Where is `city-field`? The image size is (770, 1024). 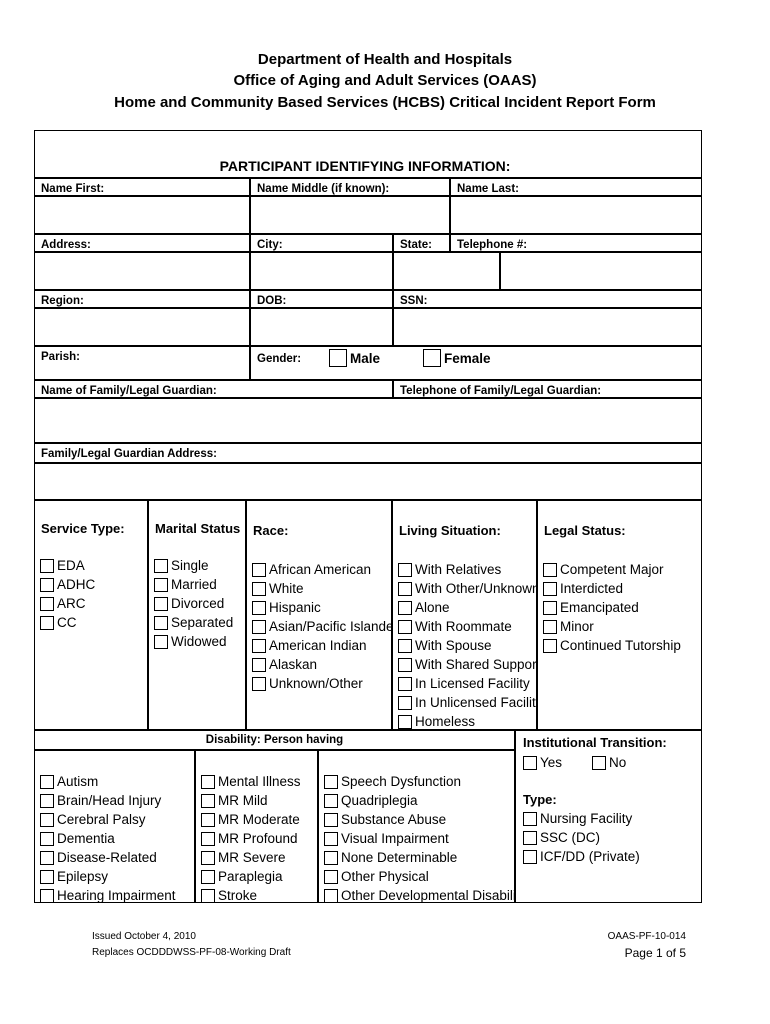 city-field is located at coordinates (321, 271).